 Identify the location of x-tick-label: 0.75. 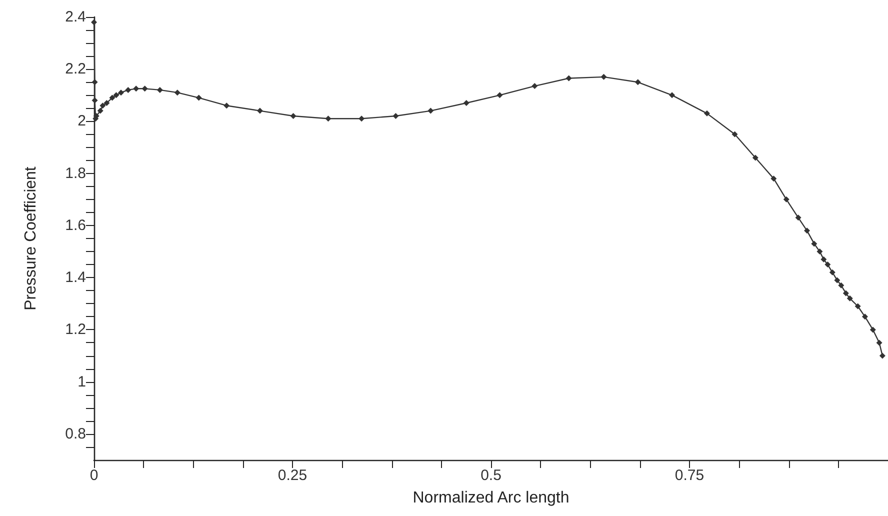
(689, 475).